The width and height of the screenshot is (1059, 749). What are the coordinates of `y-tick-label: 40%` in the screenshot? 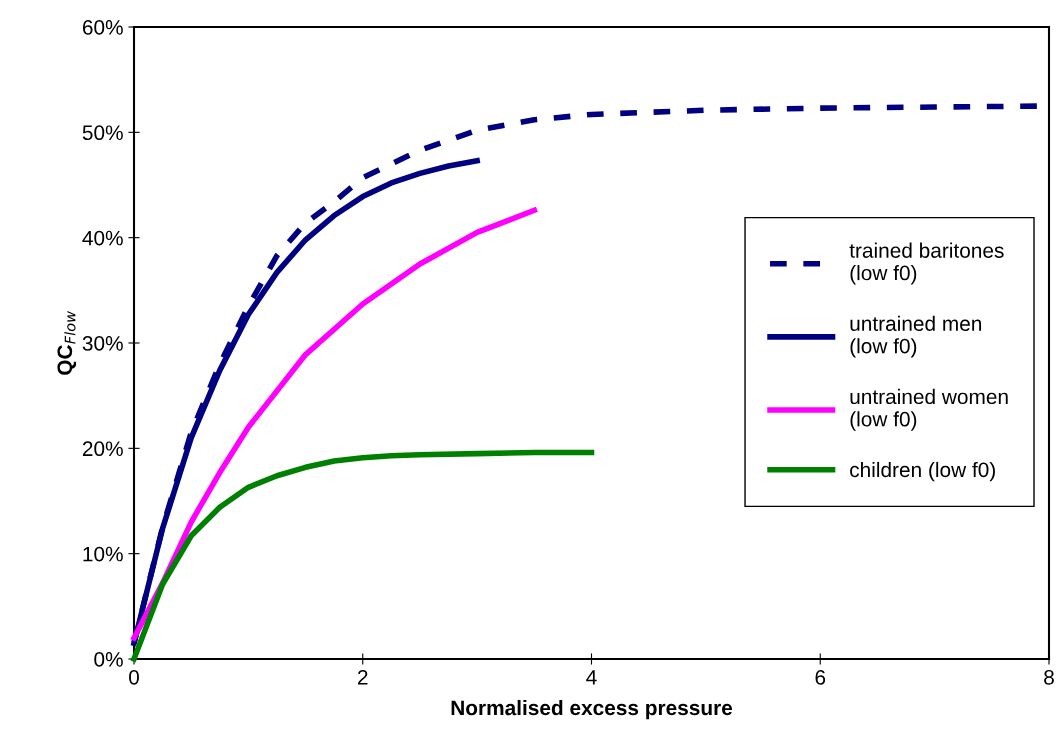 It's located at (102, 238).